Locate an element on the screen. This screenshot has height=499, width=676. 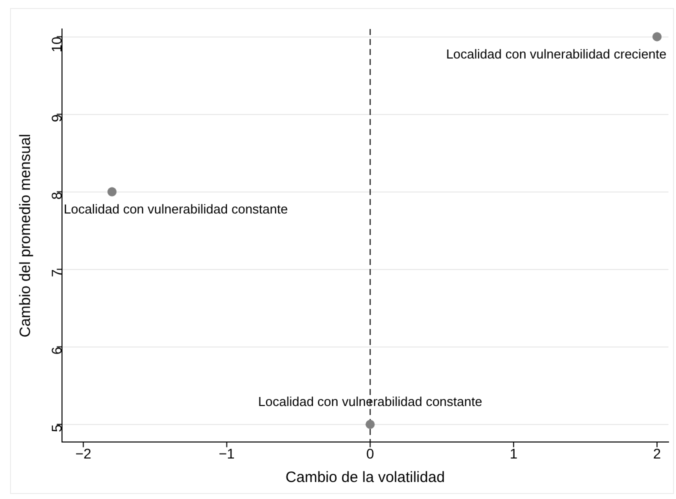
x-tick-label: 1 is located at coordinates (514, 453).